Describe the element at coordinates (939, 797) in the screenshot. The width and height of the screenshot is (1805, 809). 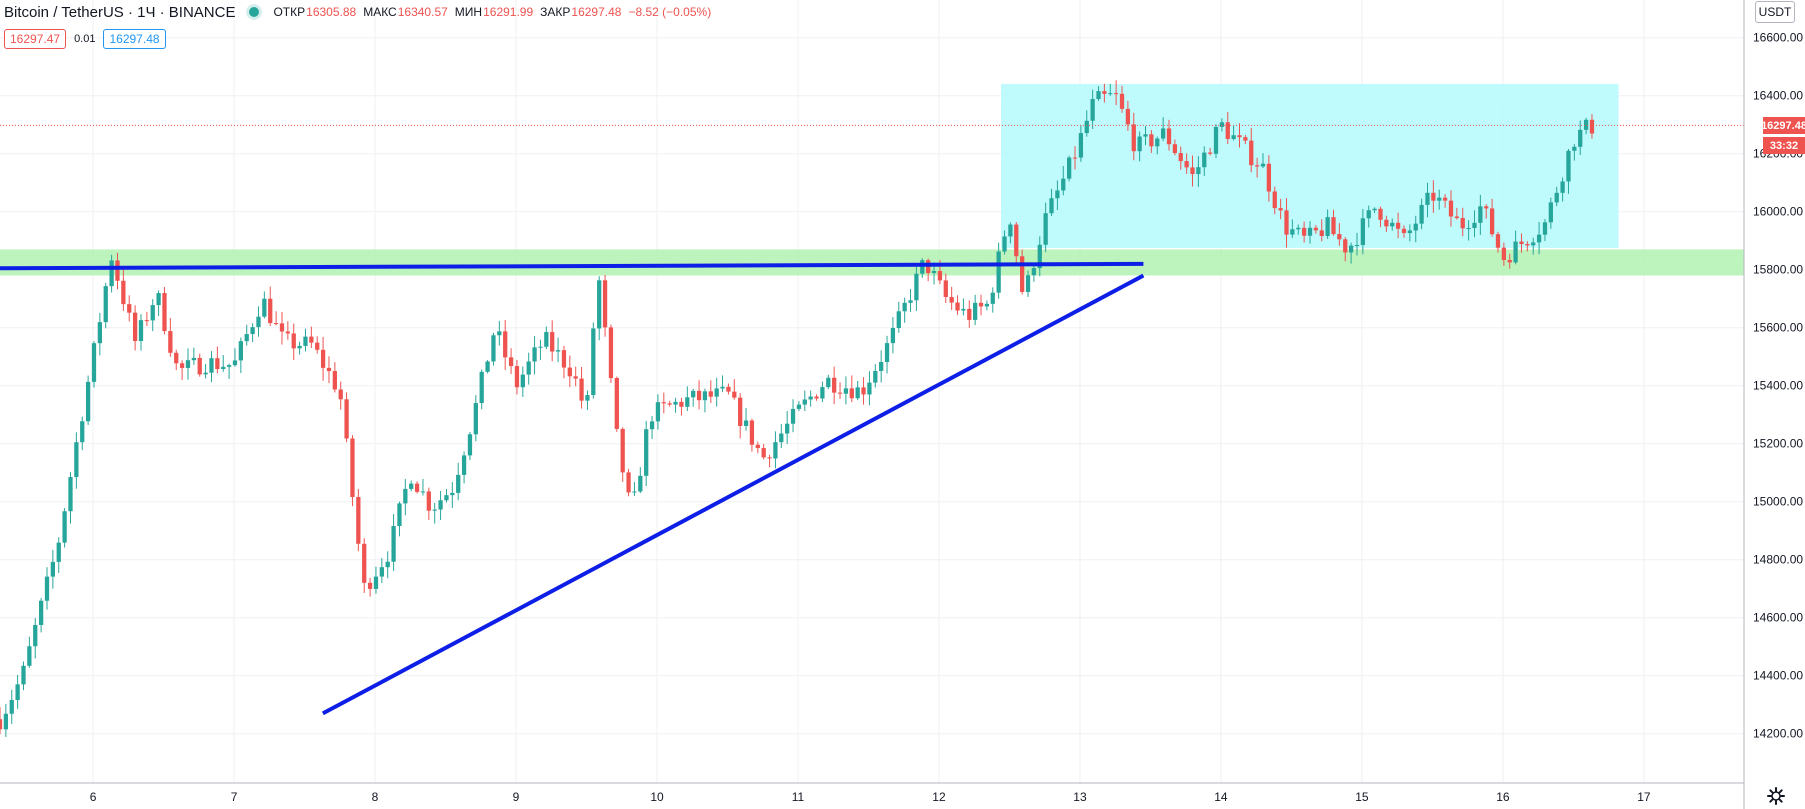
I see `time-tick-label: 12` at that location.